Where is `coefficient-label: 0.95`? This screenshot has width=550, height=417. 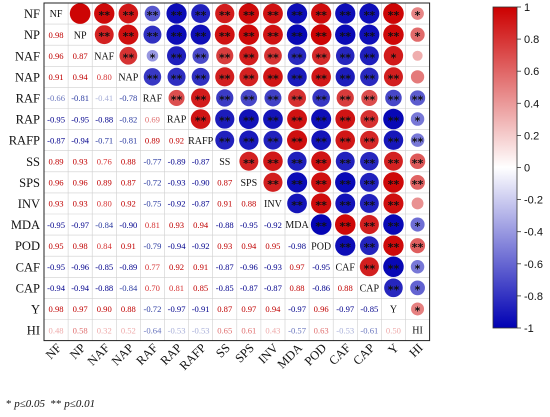 coefficient-label: 0.95 is located at coordinates (56, 246).